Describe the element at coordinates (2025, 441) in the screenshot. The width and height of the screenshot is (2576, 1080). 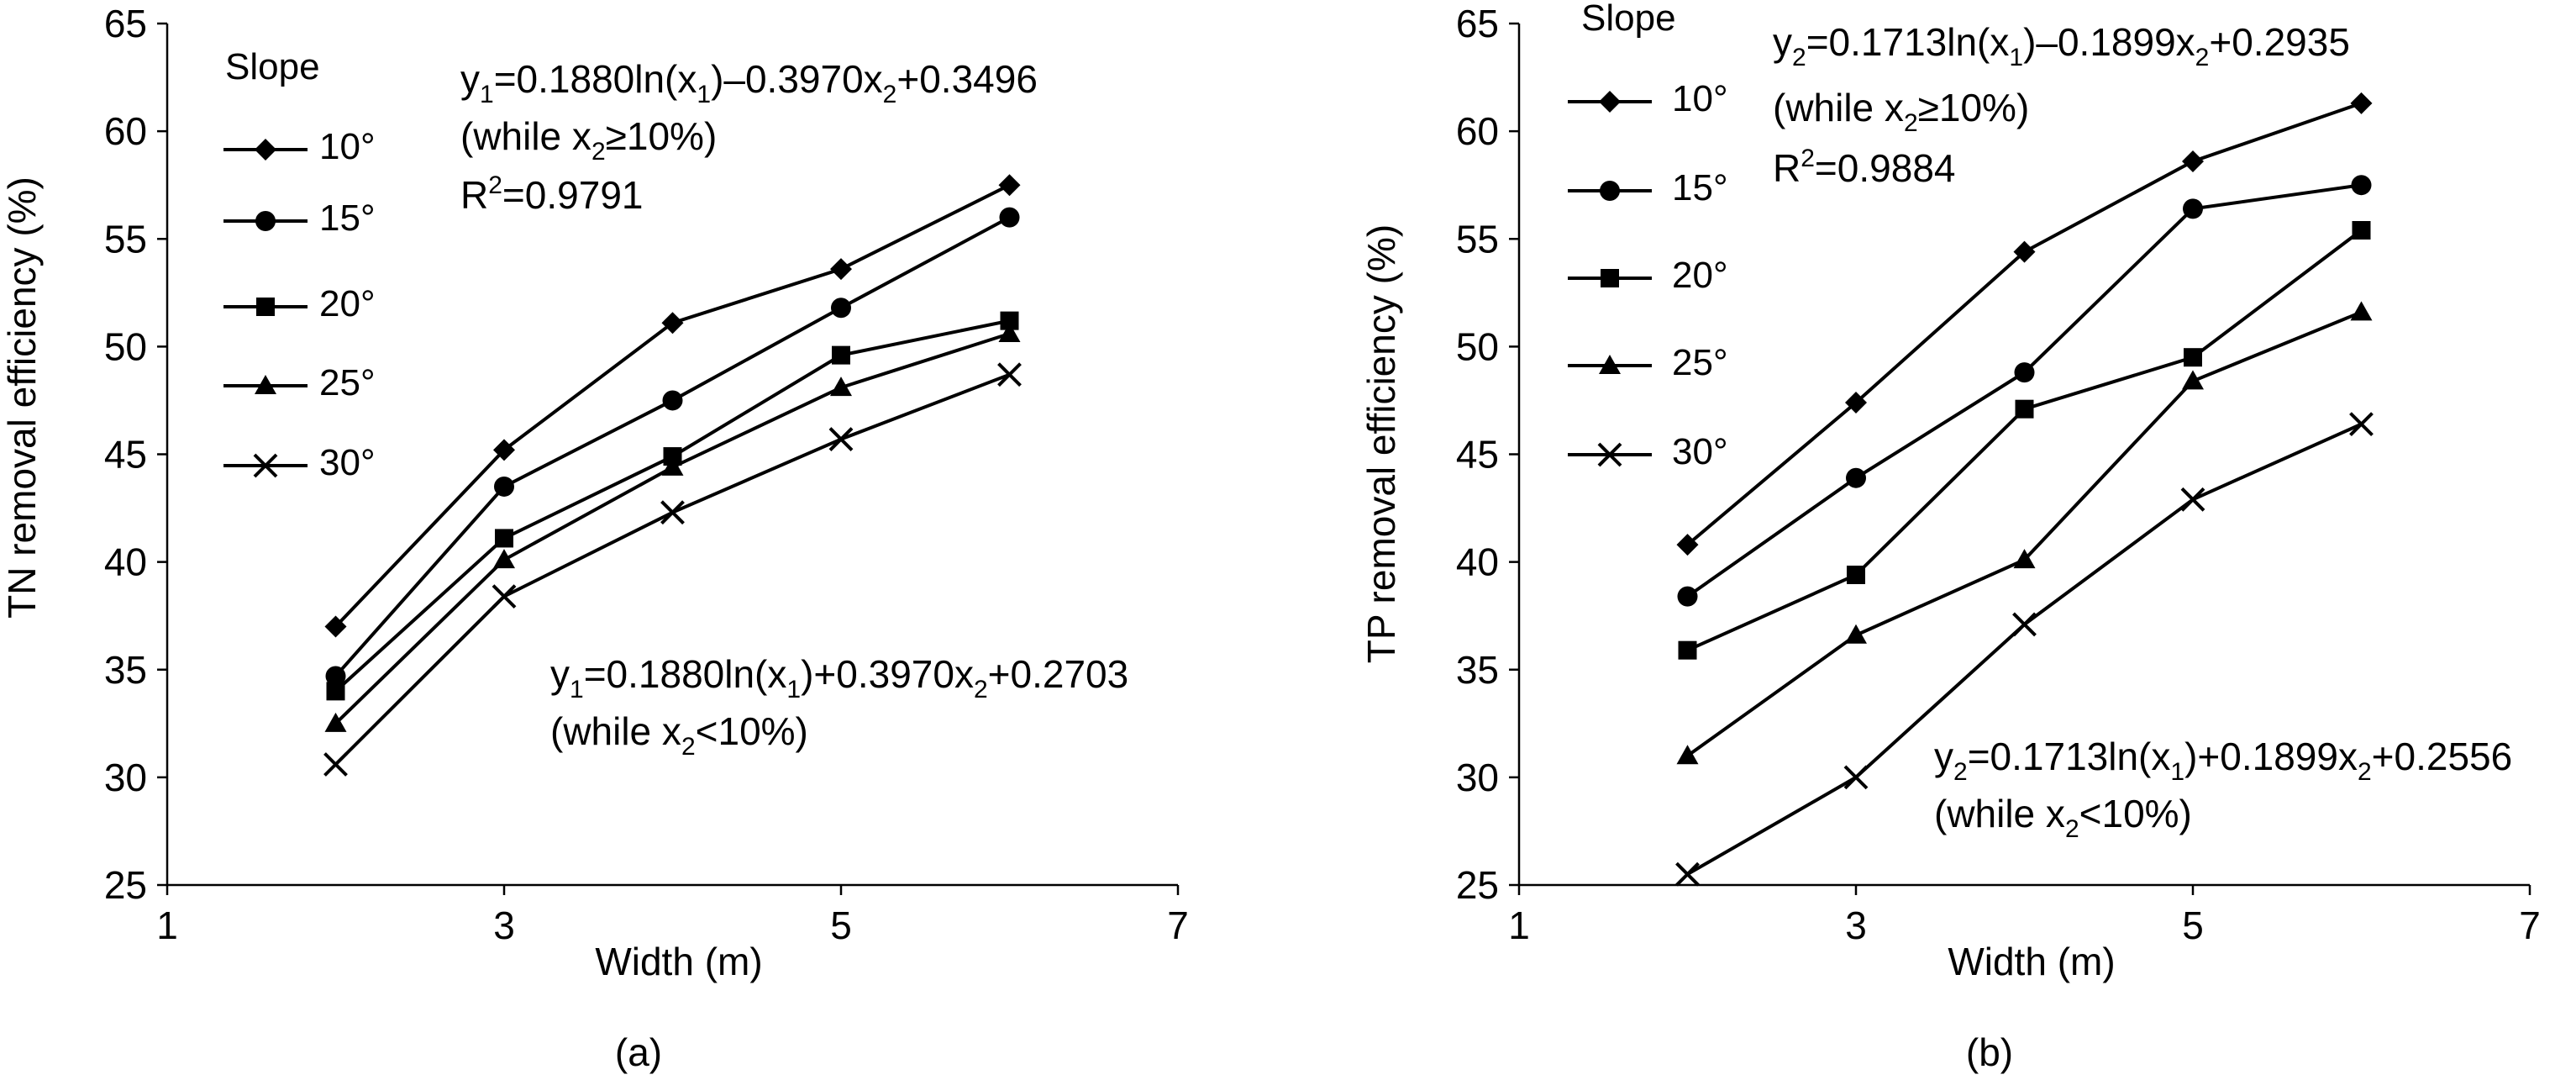
I see `panel-b-series-20-line` at that location.